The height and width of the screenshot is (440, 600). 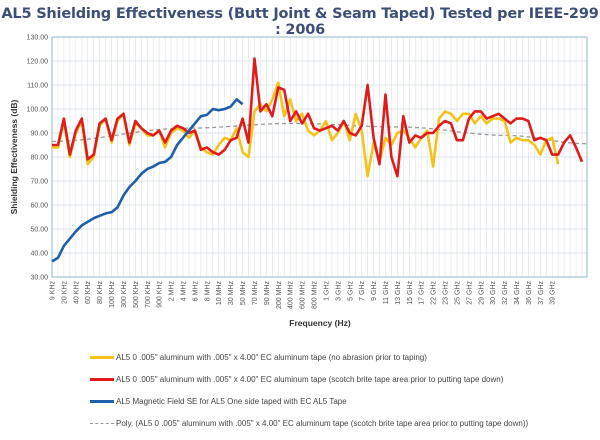 What do you see at coordinates (541, 293) in the screenshot?
I see `x-tick-label: 37 GHz` at bounding box center [541, 293].